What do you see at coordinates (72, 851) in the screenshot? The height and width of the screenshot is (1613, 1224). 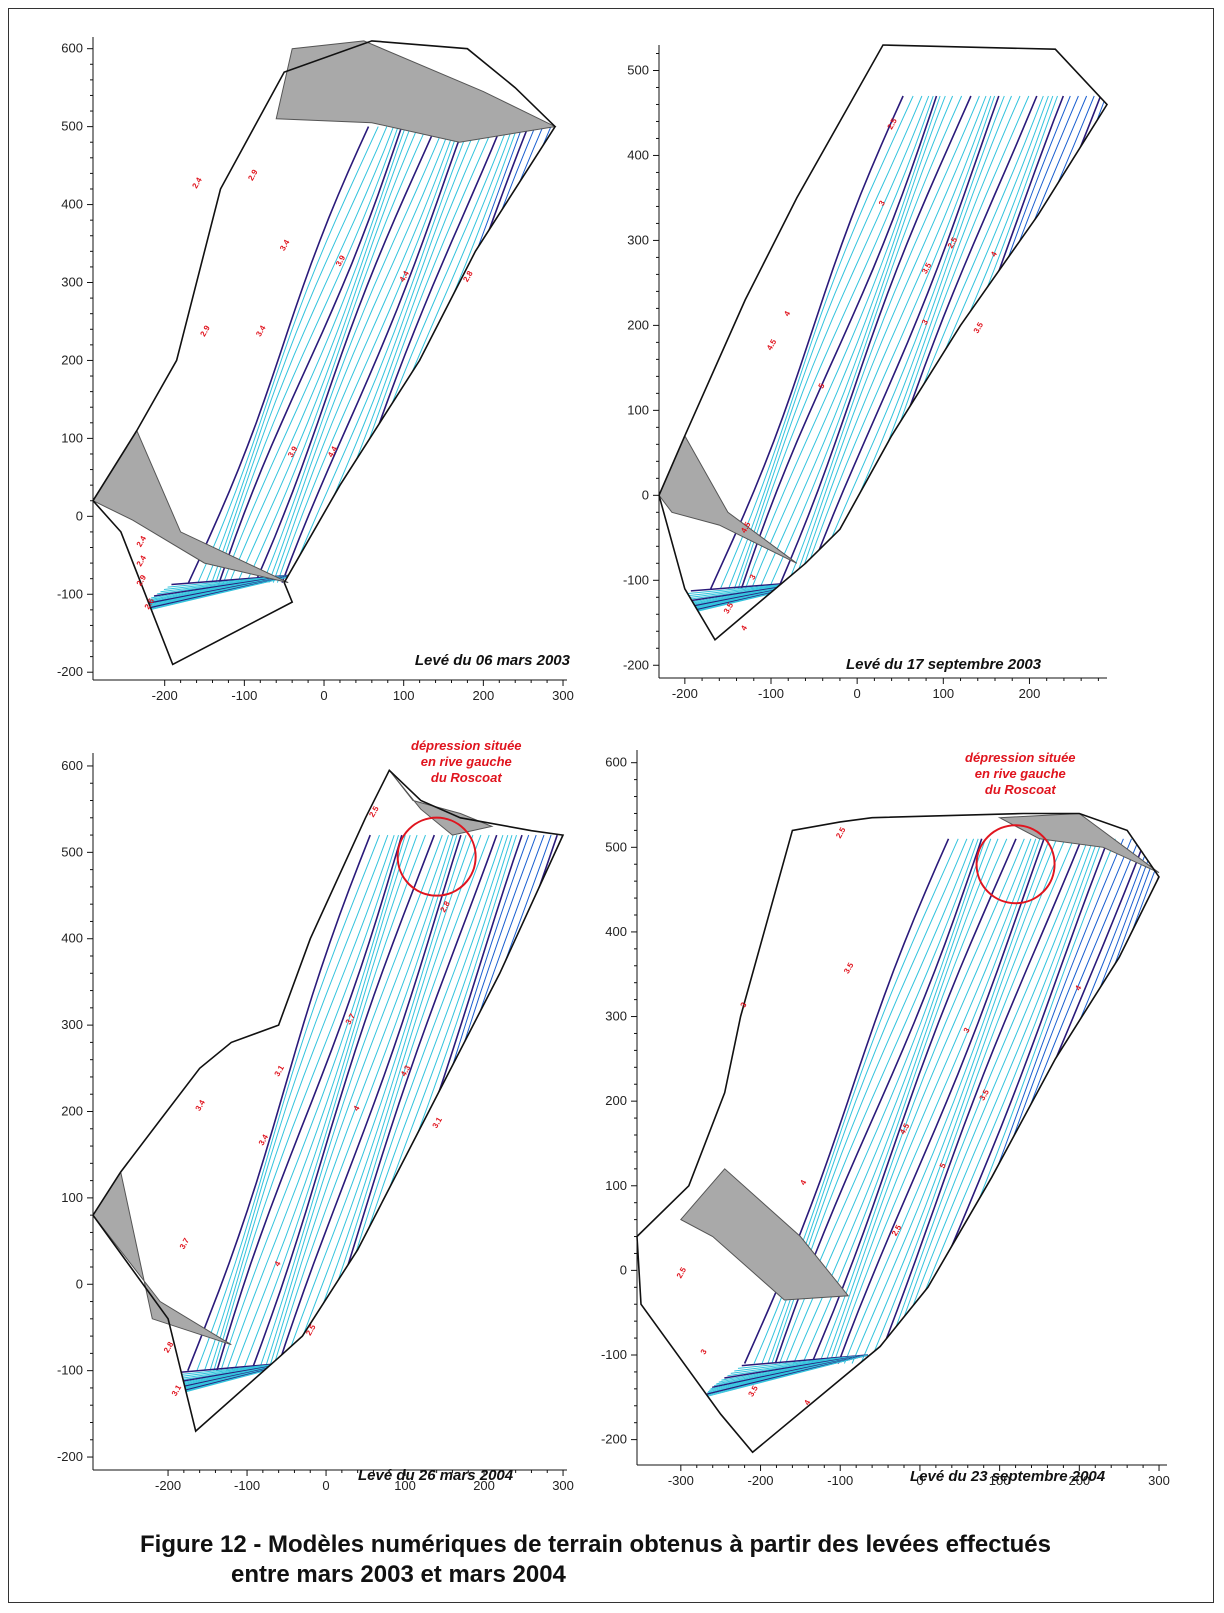 I see `y-tick-label: 500` at bounding box center [72, 851].